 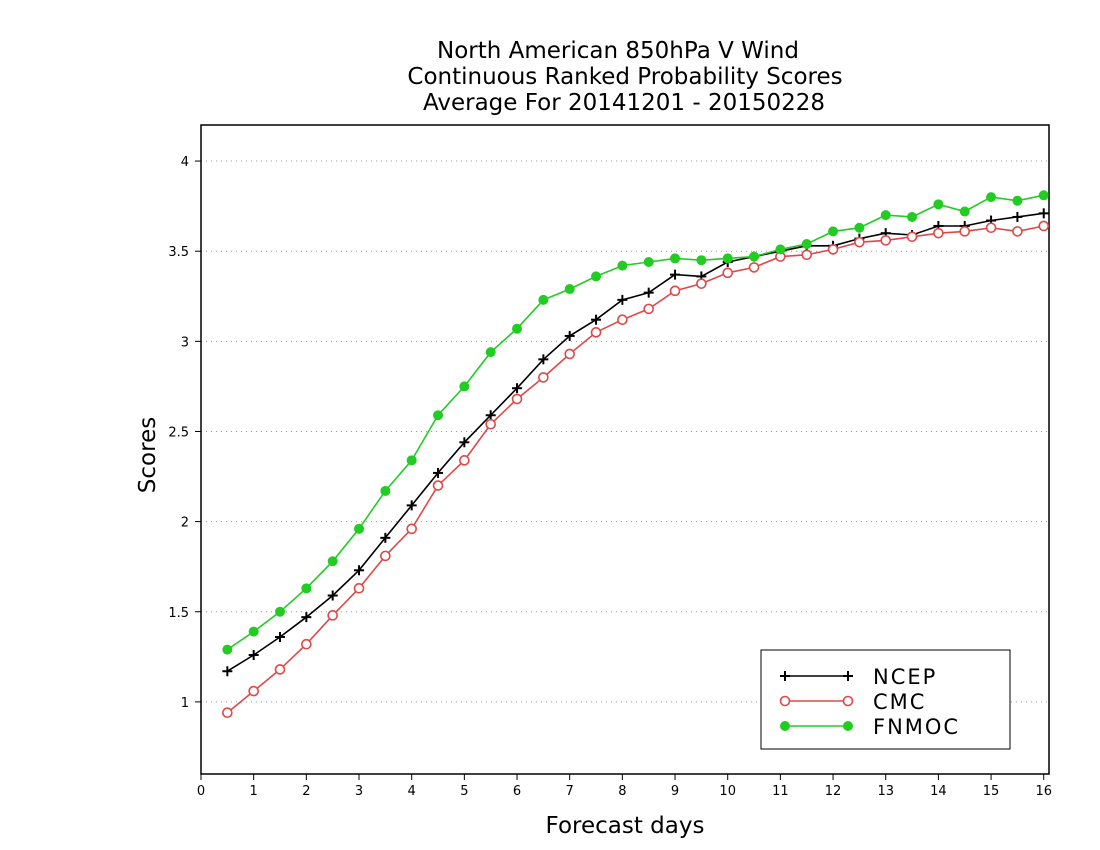 I want to click on x-tick-label: 16, so click(x=1043, y=791).